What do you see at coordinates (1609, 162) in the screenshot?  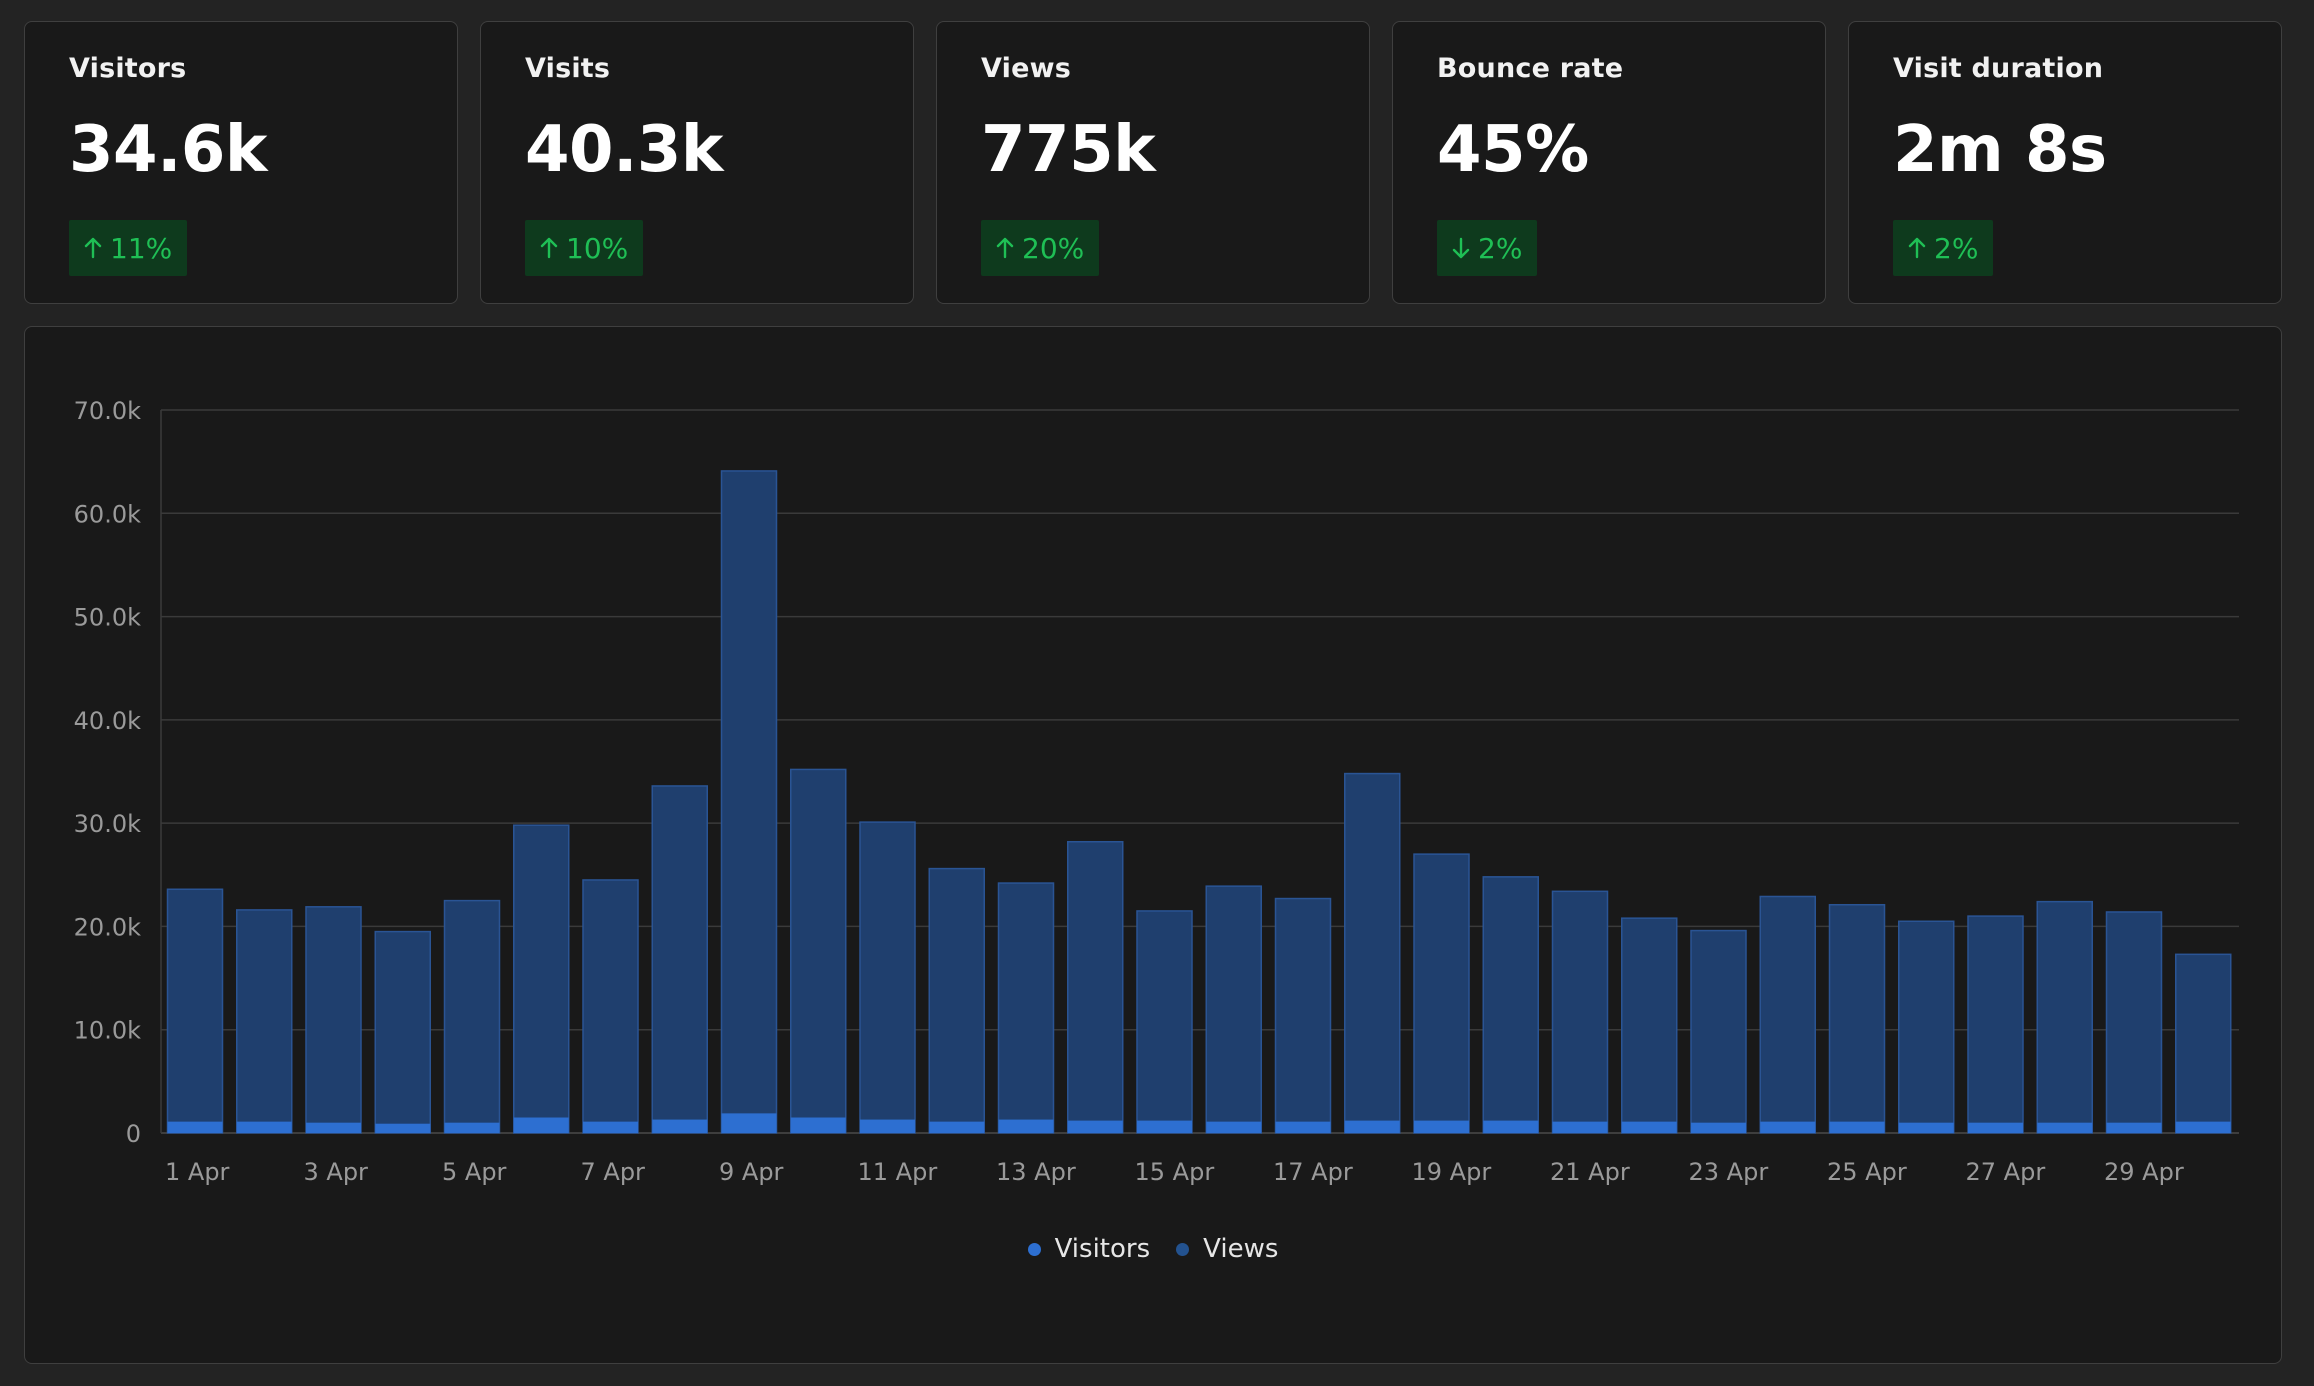 I see `metric-card-bounce-rate: Bounce rate 45% 2%` at bounding box center [1609, 162].